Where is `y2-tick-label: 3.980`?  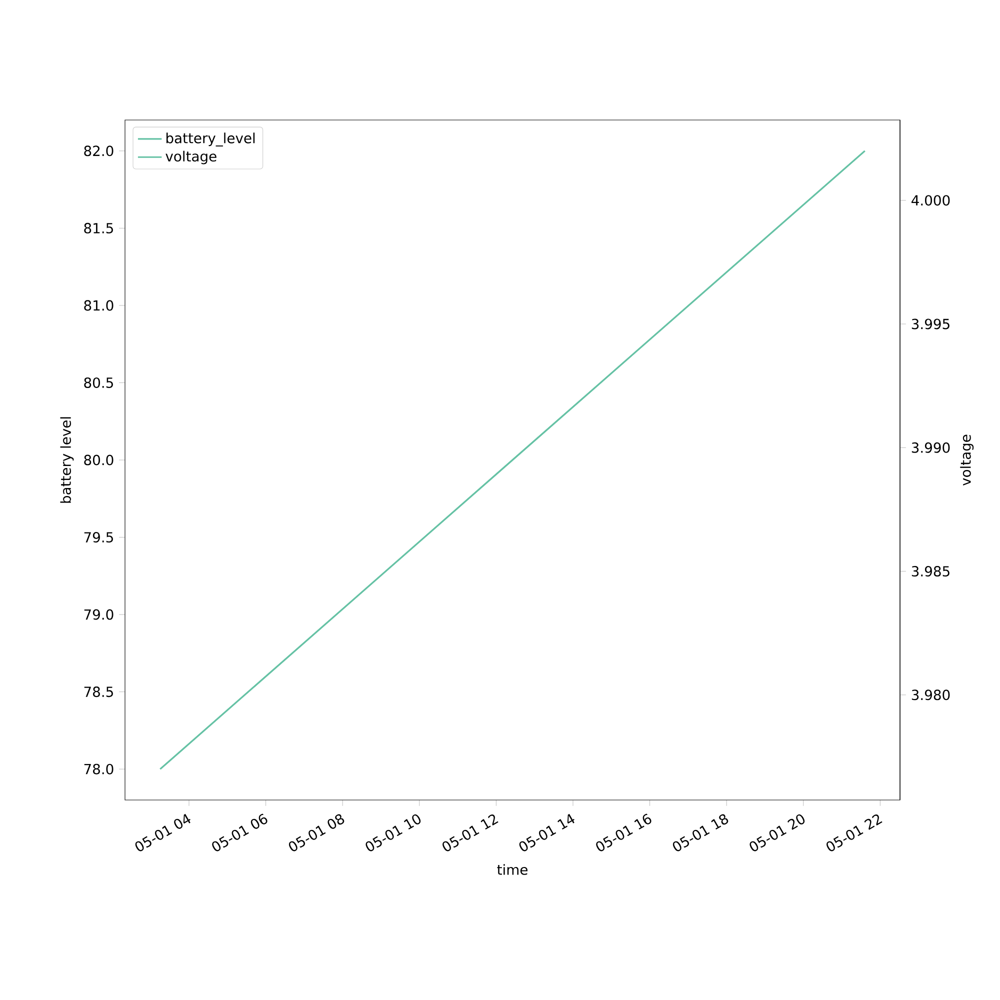
y2-tick-label: 3.980 is located at coordinates (931, 695).